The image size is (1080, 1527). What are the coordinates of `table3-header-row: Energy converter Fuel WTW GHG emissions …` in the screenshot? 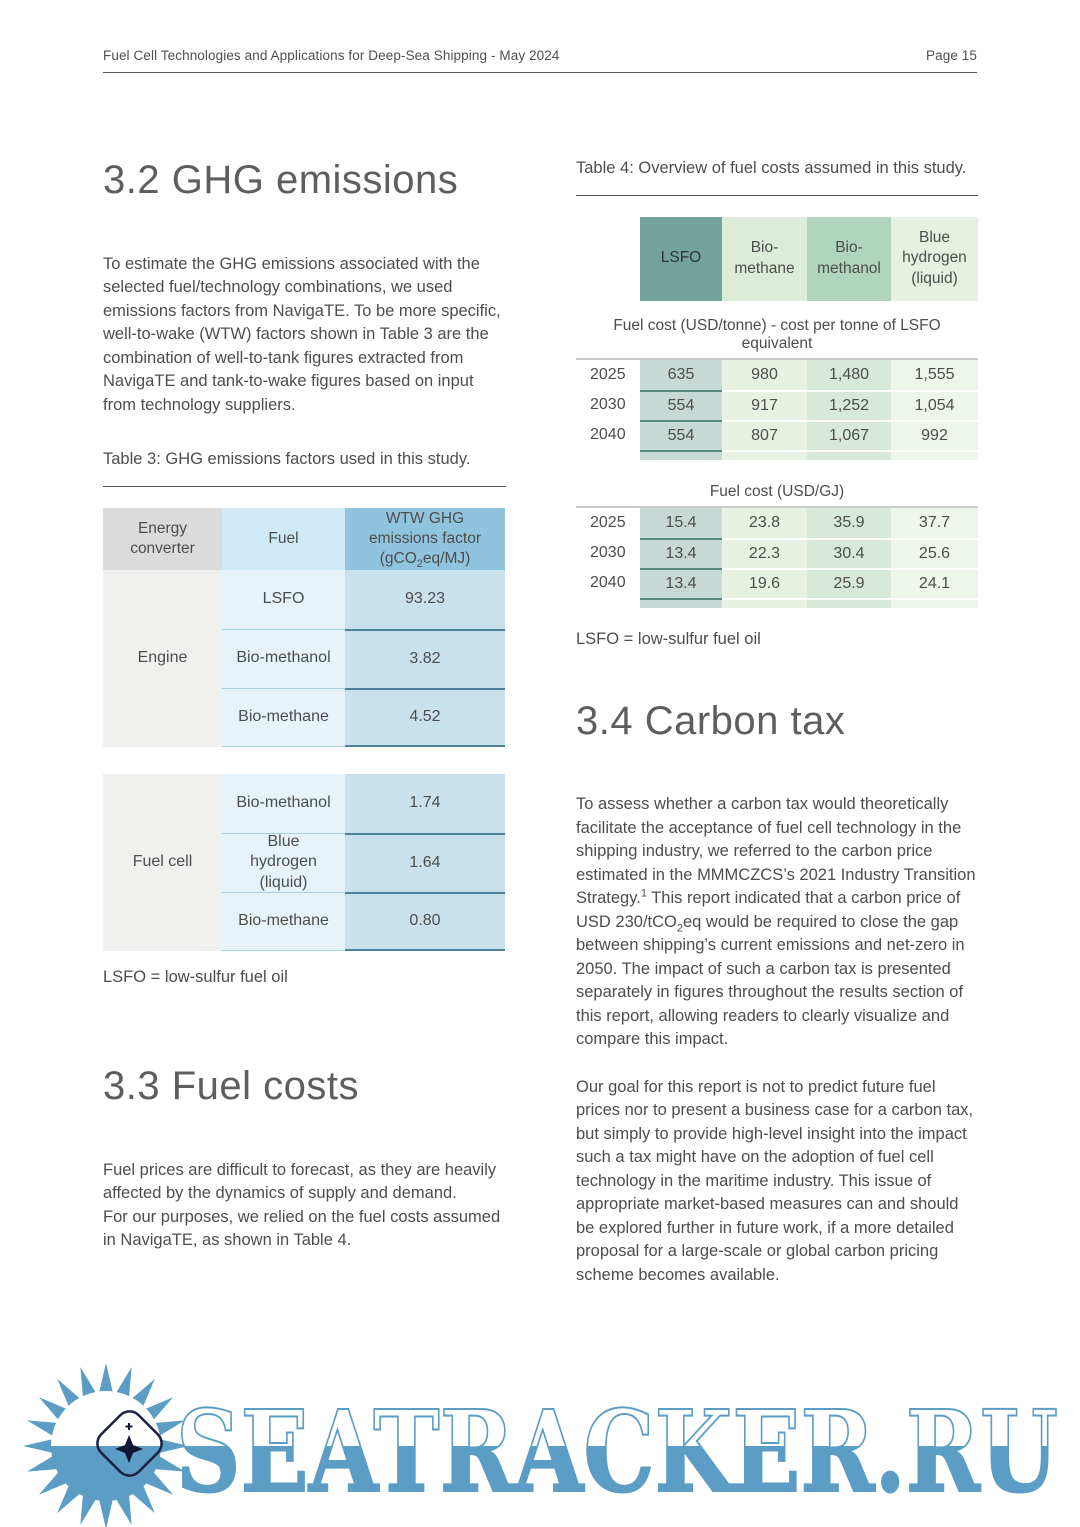 It's located at (304, 538).